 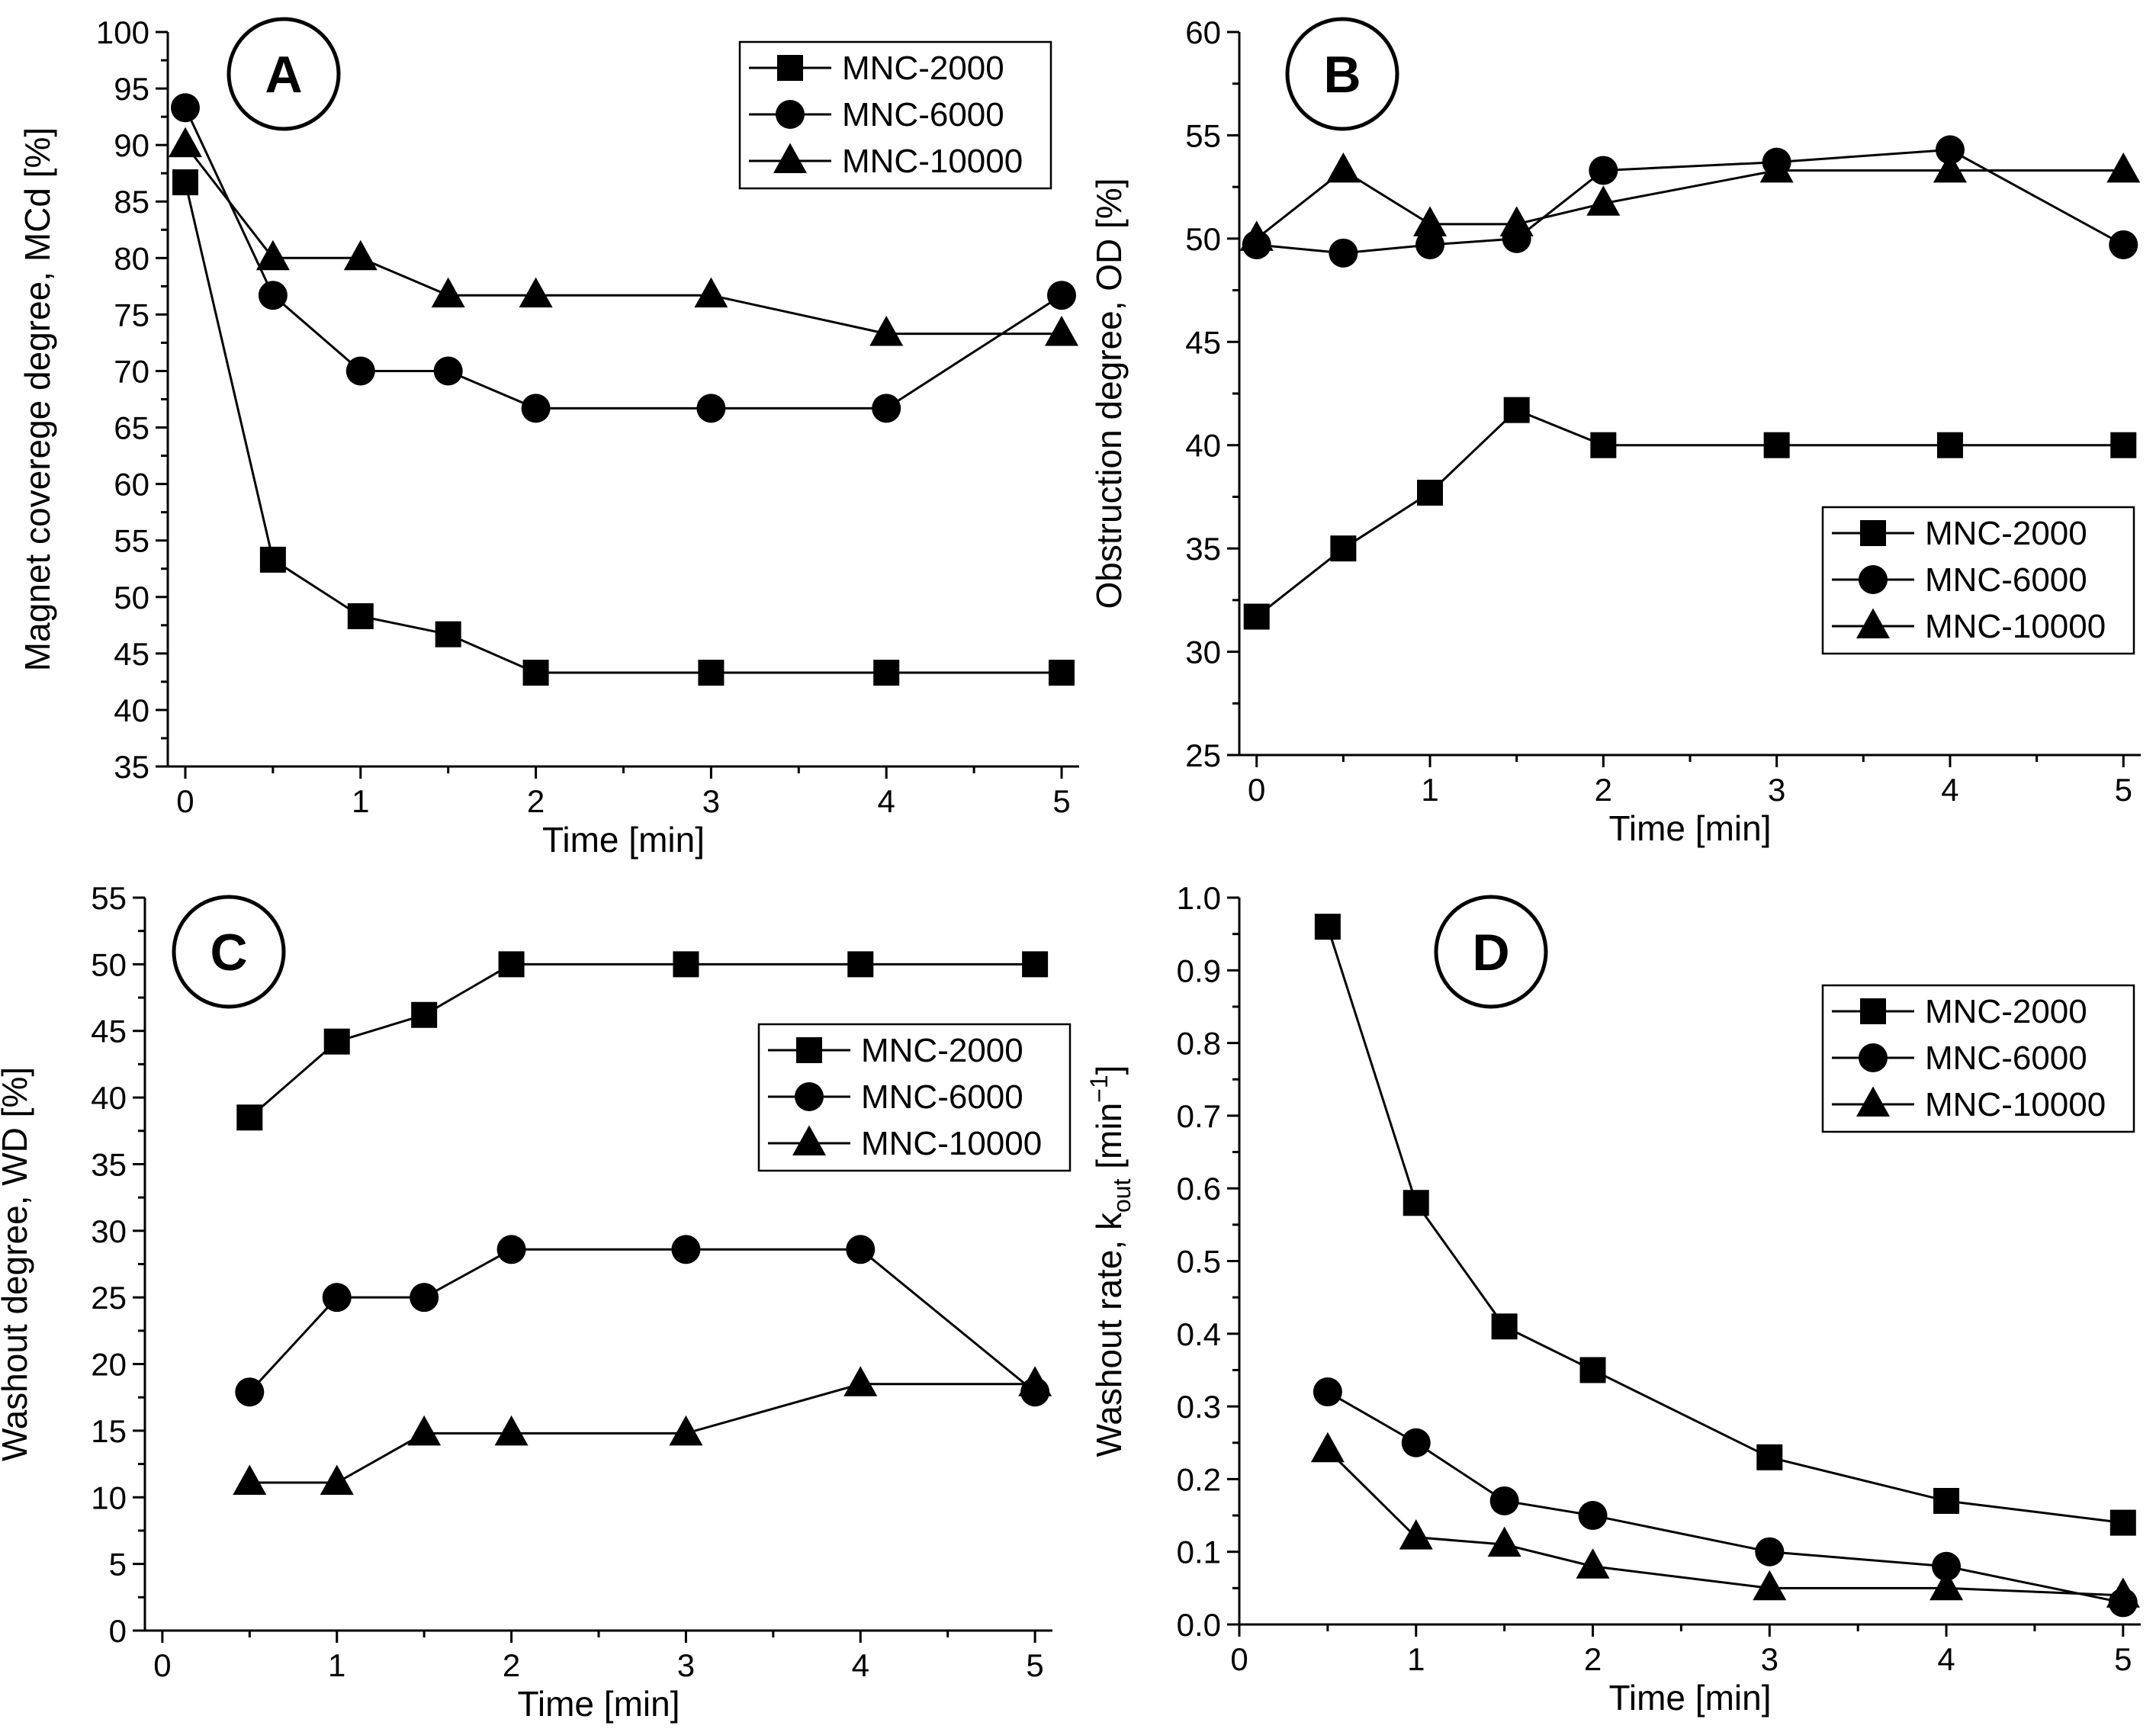 What do you see at coordinates (1873, 533) in the screenshot?
I see `legend-marker-square` at bounding box center [1873, 533].